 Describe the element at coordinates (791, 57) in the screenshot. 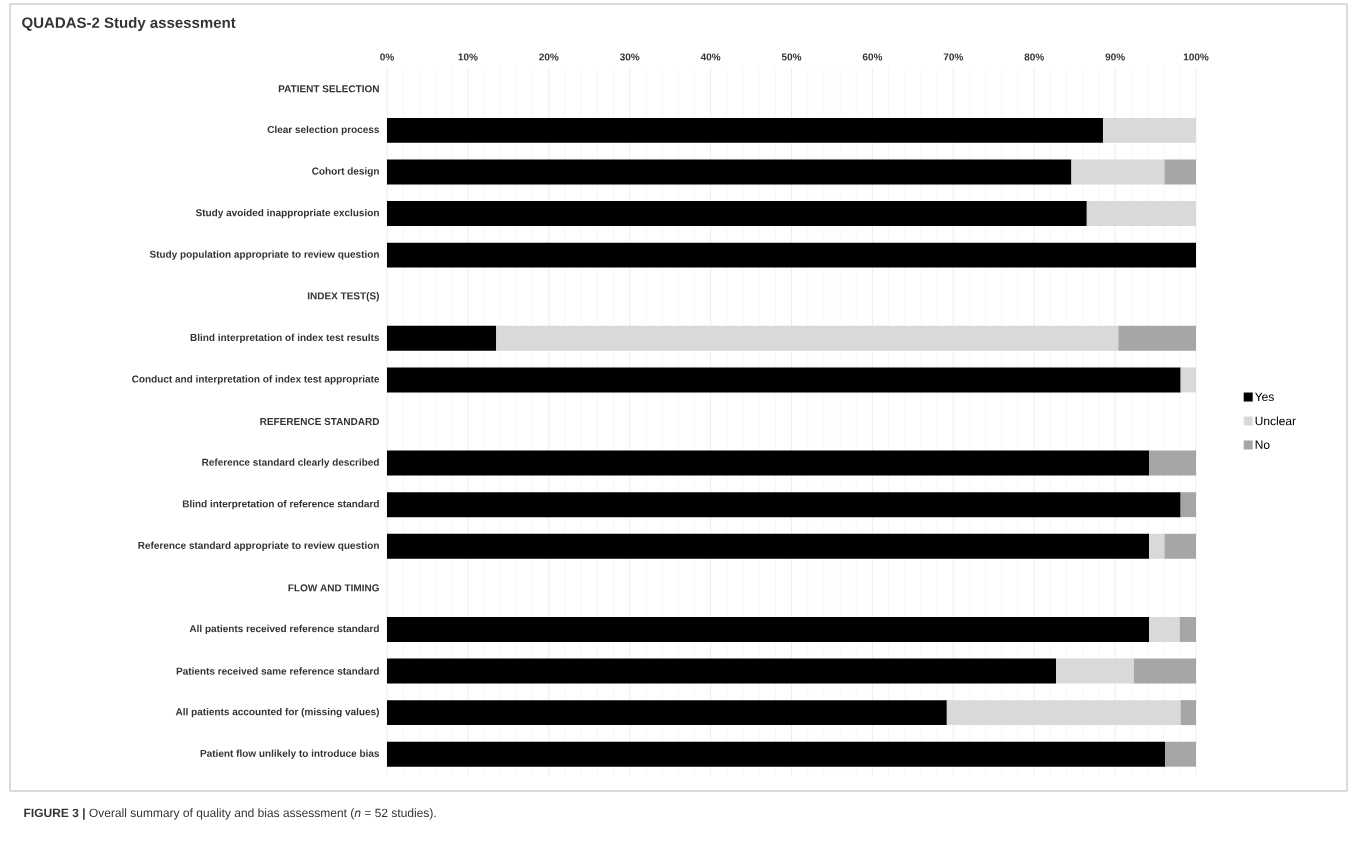

I see `x-tick-label: 50%` at that location.